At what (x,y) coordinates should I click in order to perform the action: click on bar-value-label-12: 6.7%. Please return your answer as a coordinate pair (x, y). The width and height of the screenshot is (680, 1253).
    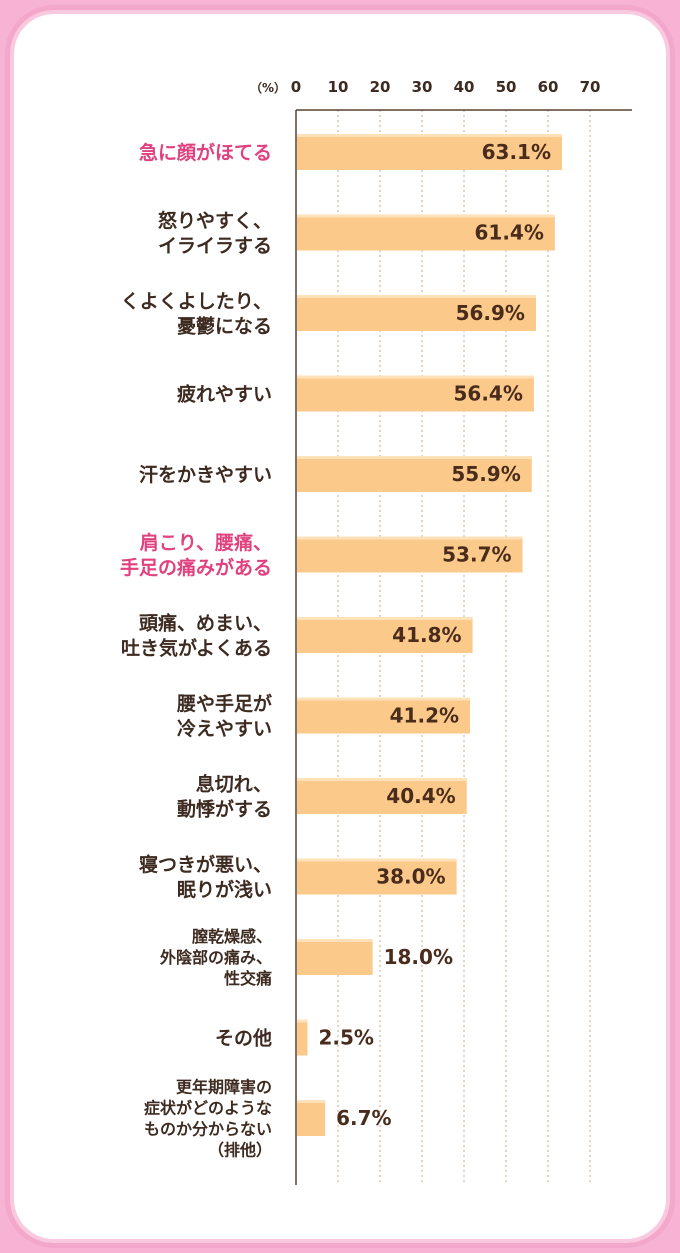
    Looking at the image, I should click on (363, 1118).